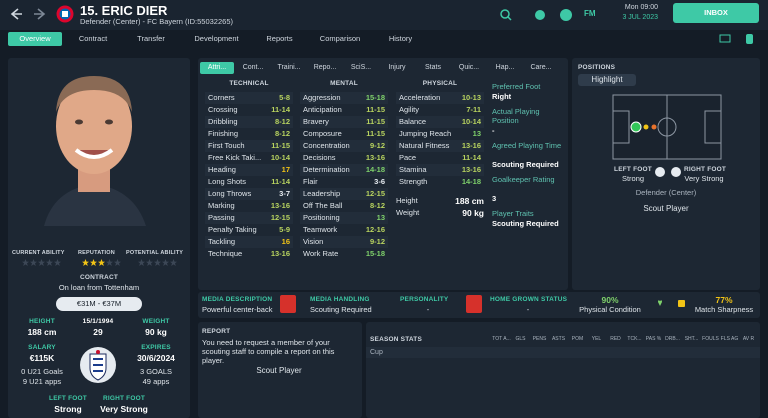 This screenshot has width=768, height=418. Describe the element at coordinates (344, 110) in the screenshot. I see `attribute-row: Anticipation 11-15` at that location.